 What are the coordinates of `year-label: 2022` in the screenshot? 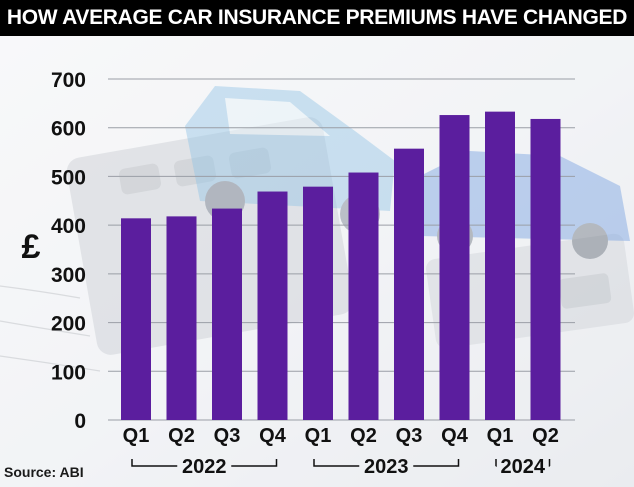 It's located at (204, 467).